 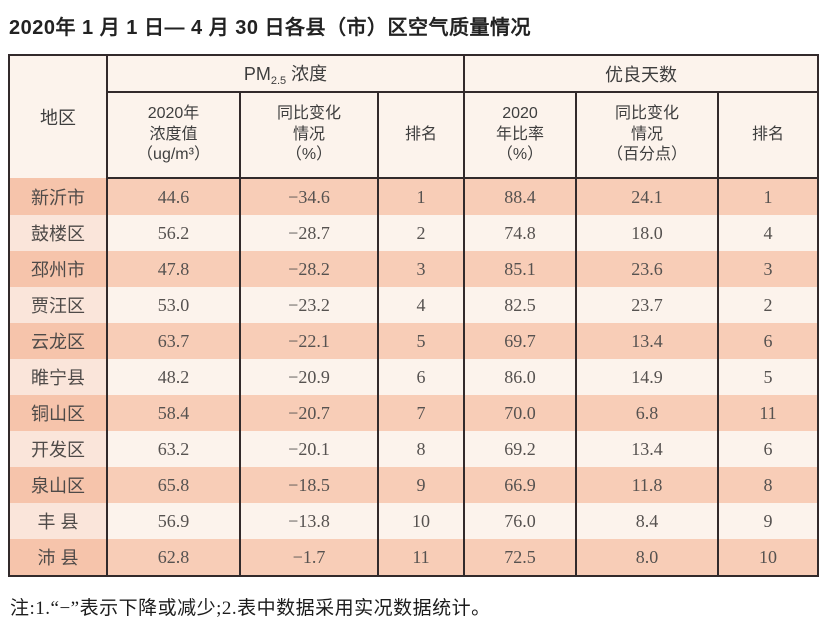 I want to click on pm25-value-cell: 65.8, so click(x=173, y=485).